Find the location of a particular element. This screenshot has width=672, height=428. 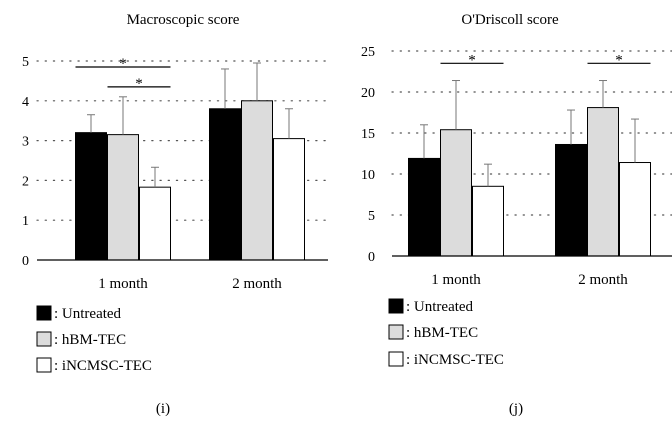

y-tick-label: 4 is located at coordinates (25, 102).